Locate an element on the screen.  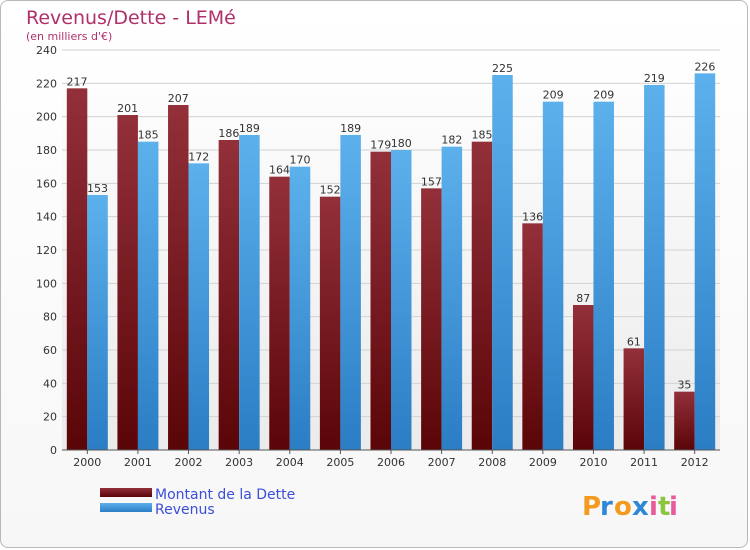
legend: Montant de la Dette Revenus is located at coordinates (197, 502).